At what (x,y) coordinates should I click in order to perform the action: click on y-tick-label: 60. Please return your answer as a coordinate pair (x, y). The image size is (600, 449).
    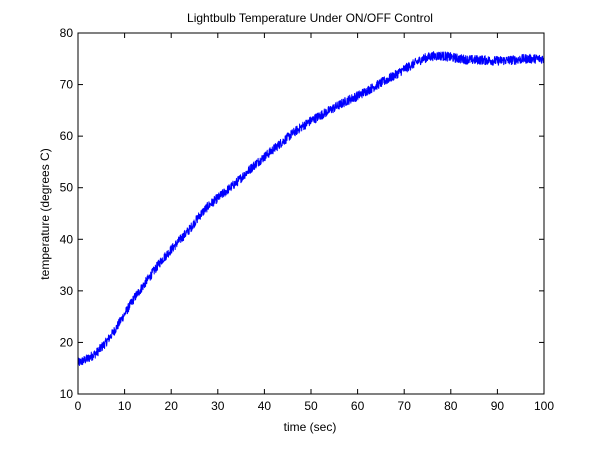
    Looking at the image, I should click on (67, 136).